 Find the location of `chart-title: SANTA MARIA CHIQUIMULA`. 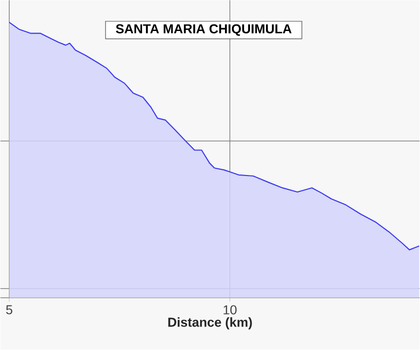

chart-title: SANTA MARIA CHIQUIMULA is located at coordinates (204, 30).